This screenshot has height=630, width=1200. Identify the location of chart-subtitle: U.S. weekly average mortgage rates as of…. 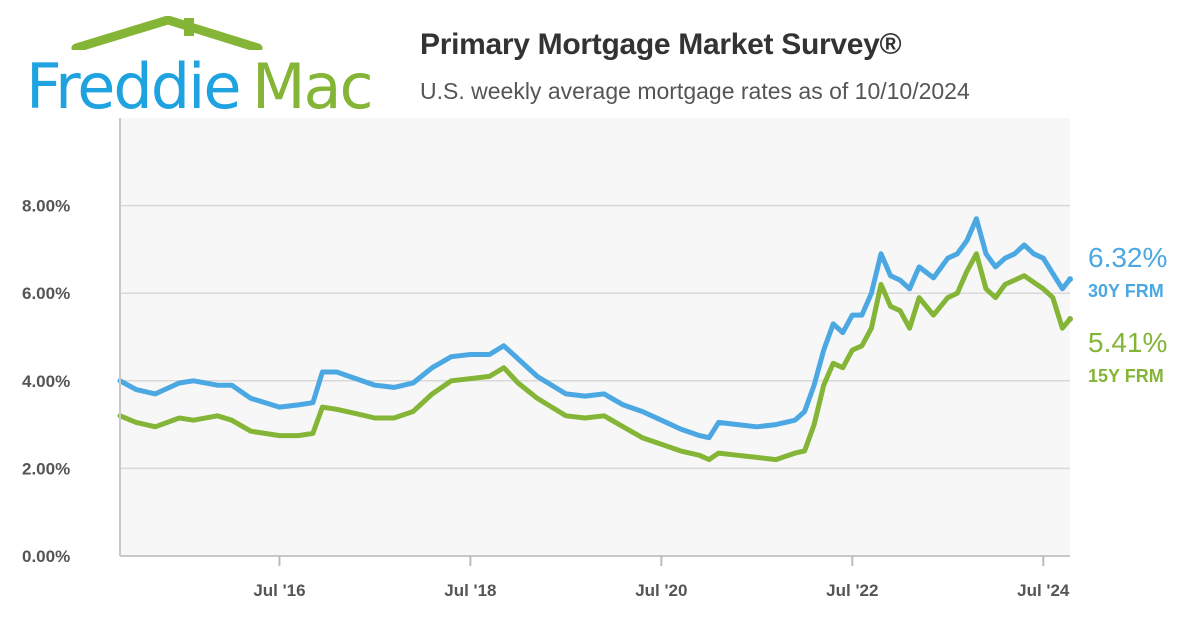
(695, 91).